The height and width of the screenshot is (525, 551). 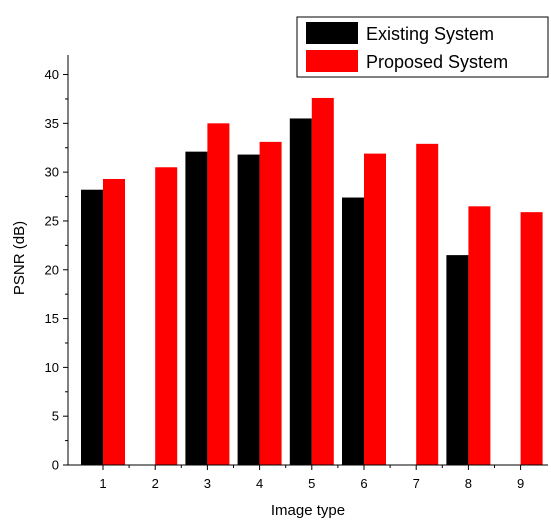 I want to click on x-tick-label: 9, so click(x=520, y=483).